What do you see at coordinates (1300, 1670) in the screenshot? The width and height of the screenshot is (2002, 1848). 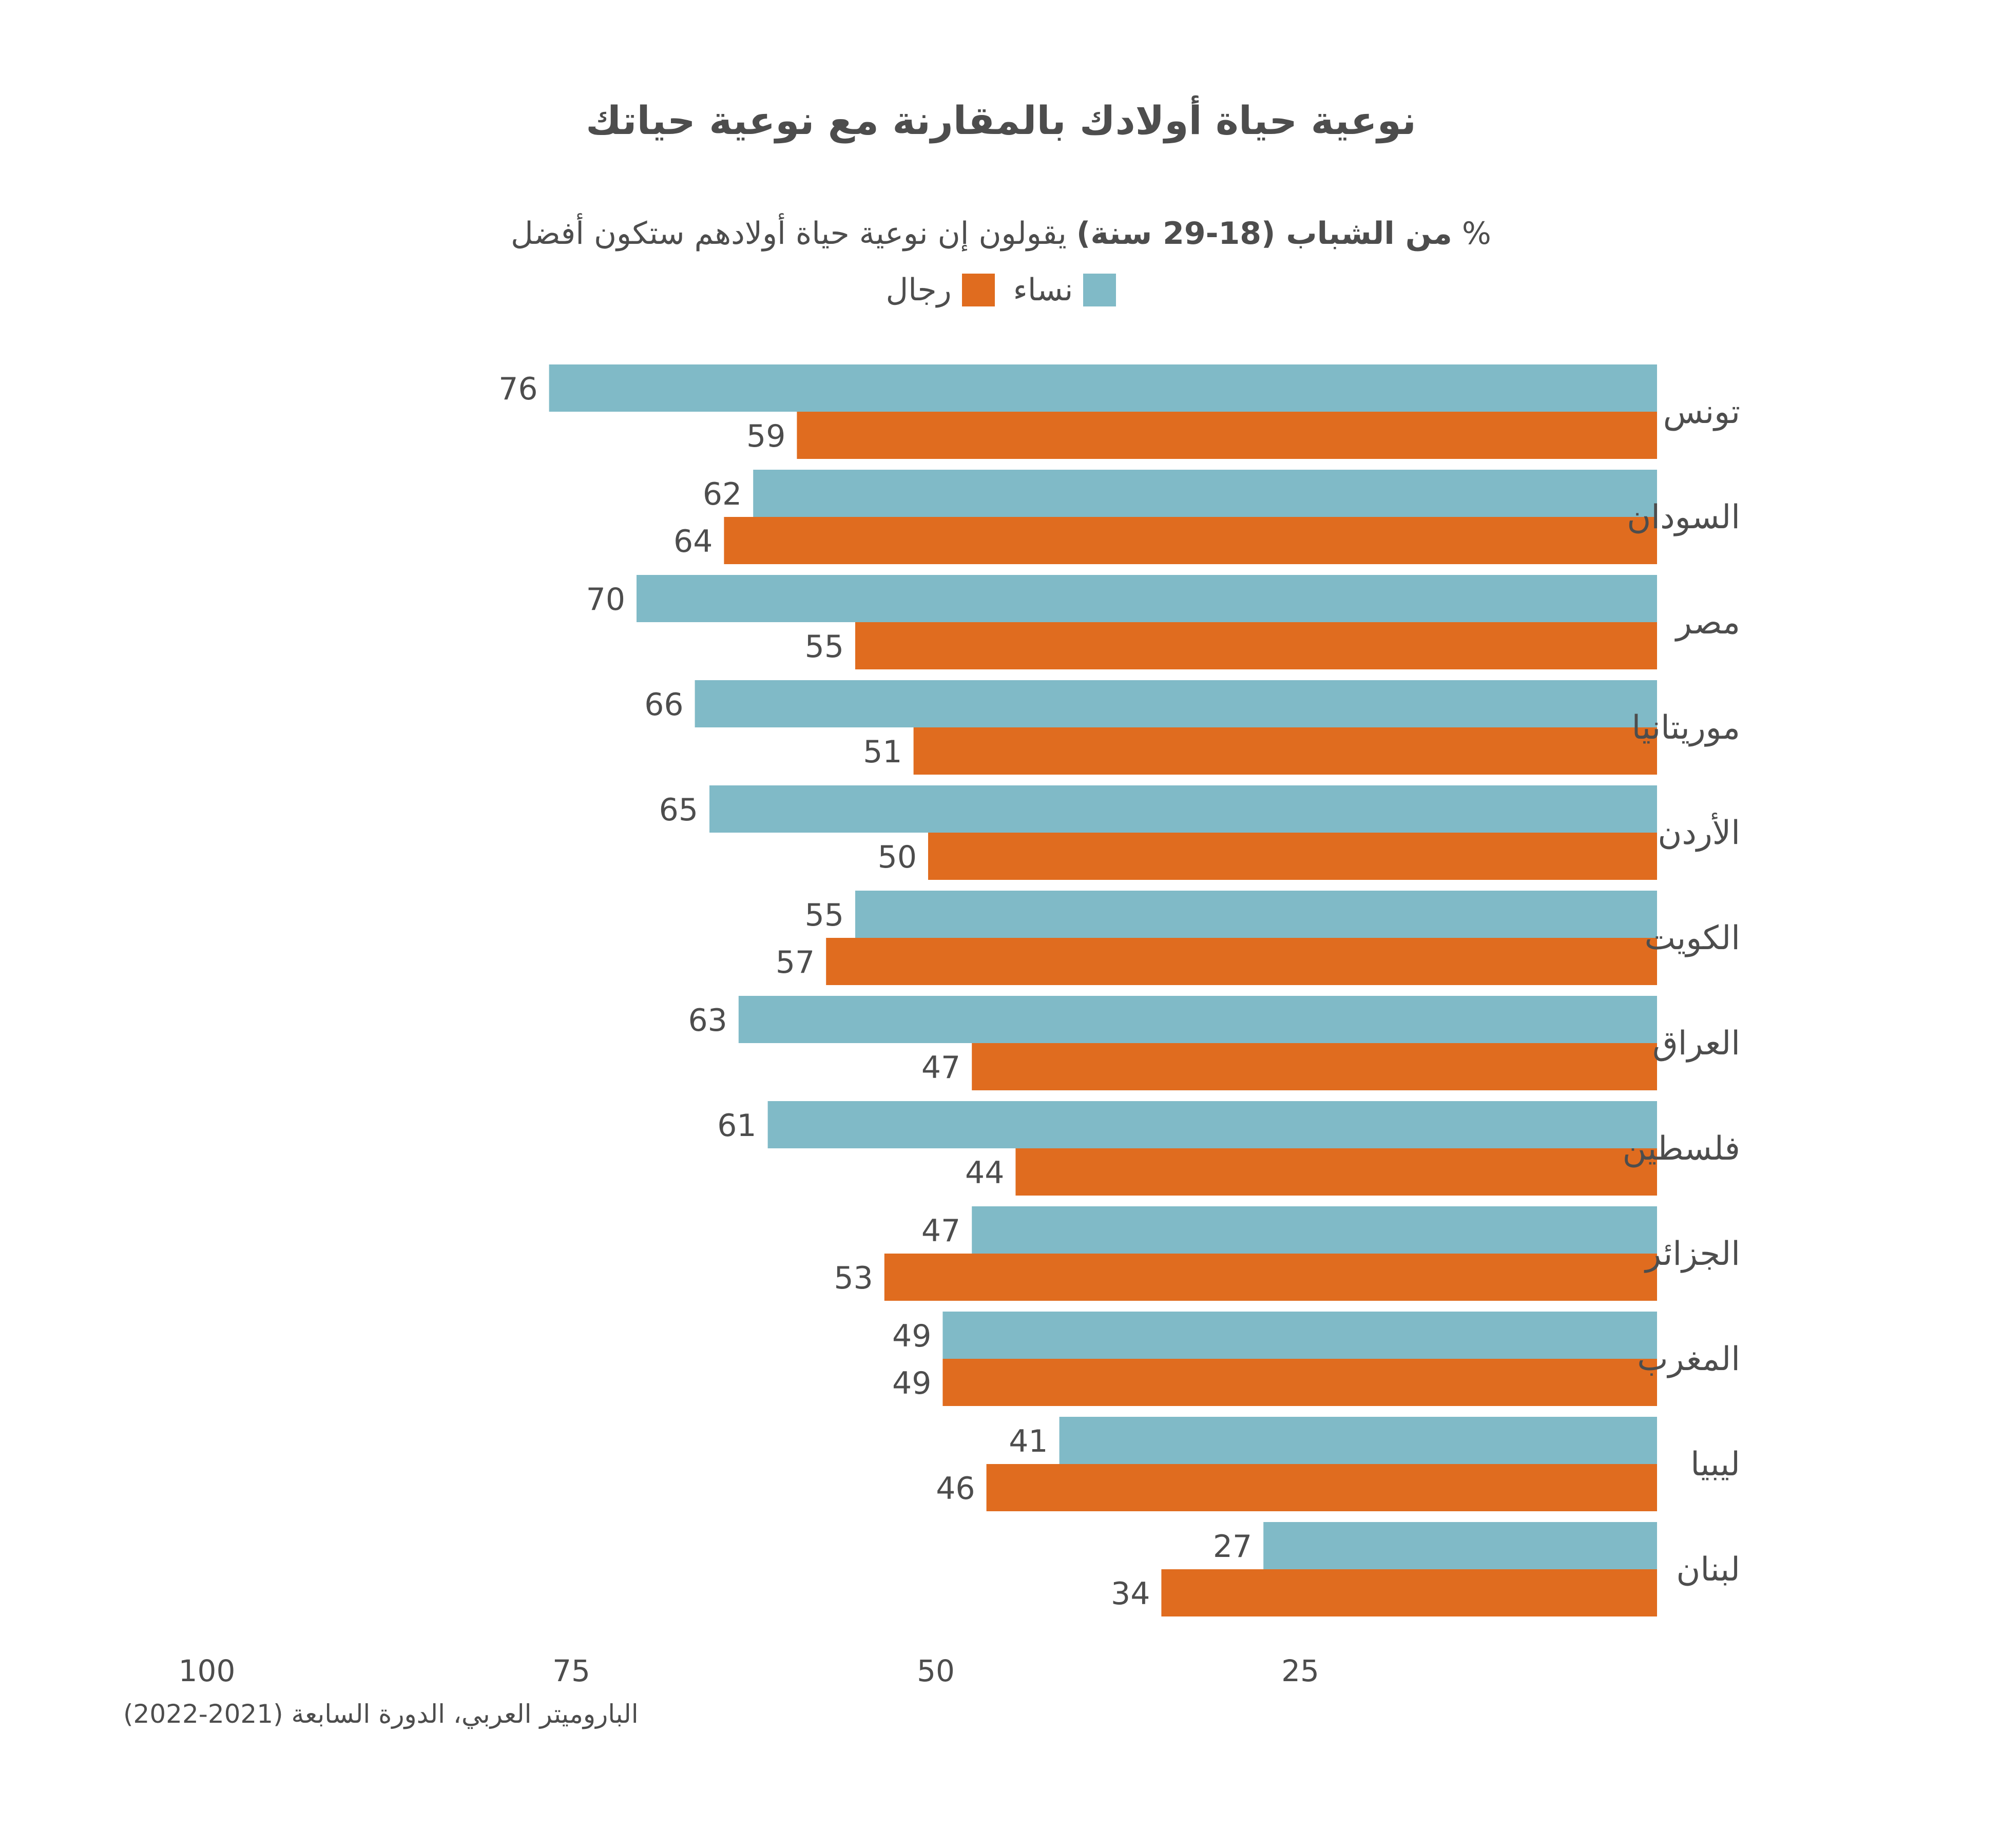 I see `x-tick-label: 25` at bounding box center [1300, 1670].